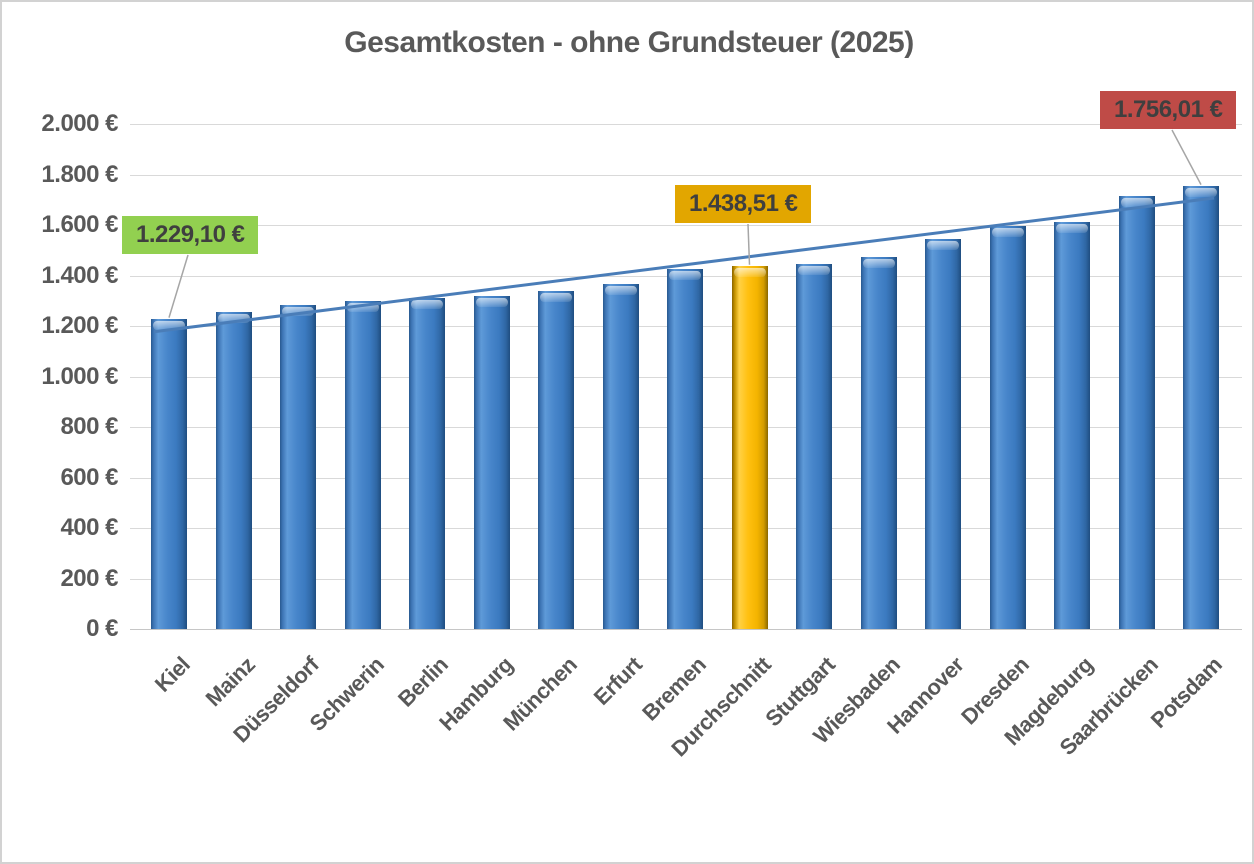 The width and height of the screenshot is (1254, 864). What do you see at coordinates (362, 464) in the screenshot?
I see `bar-schwerin` at bounding box center [362, 464].